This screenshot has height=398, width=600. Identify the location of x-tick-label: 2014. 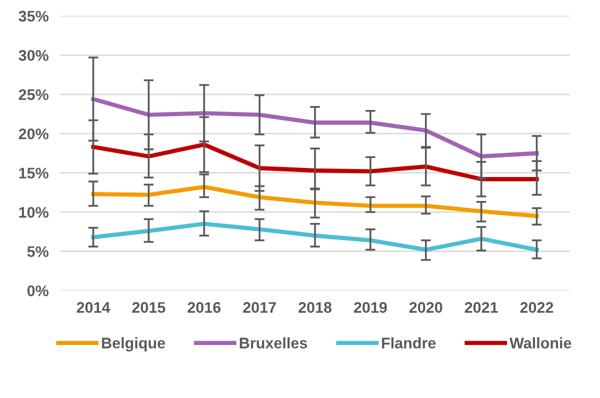
(93, 307).